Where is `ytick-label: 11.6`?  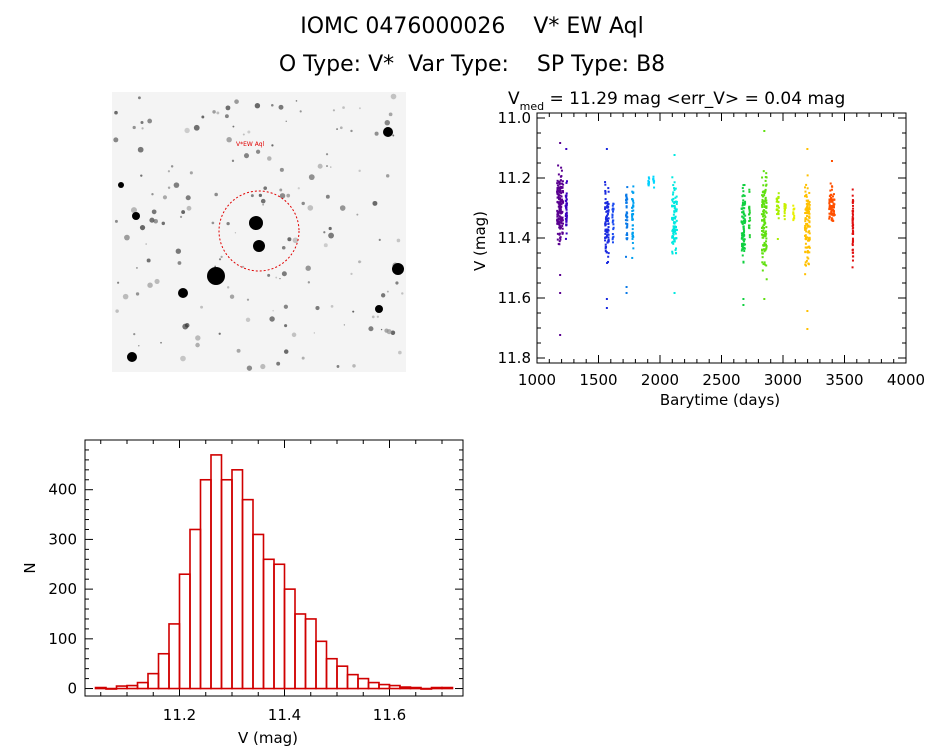 ytick-label: 11.6 is located at coordinates (514, 298).